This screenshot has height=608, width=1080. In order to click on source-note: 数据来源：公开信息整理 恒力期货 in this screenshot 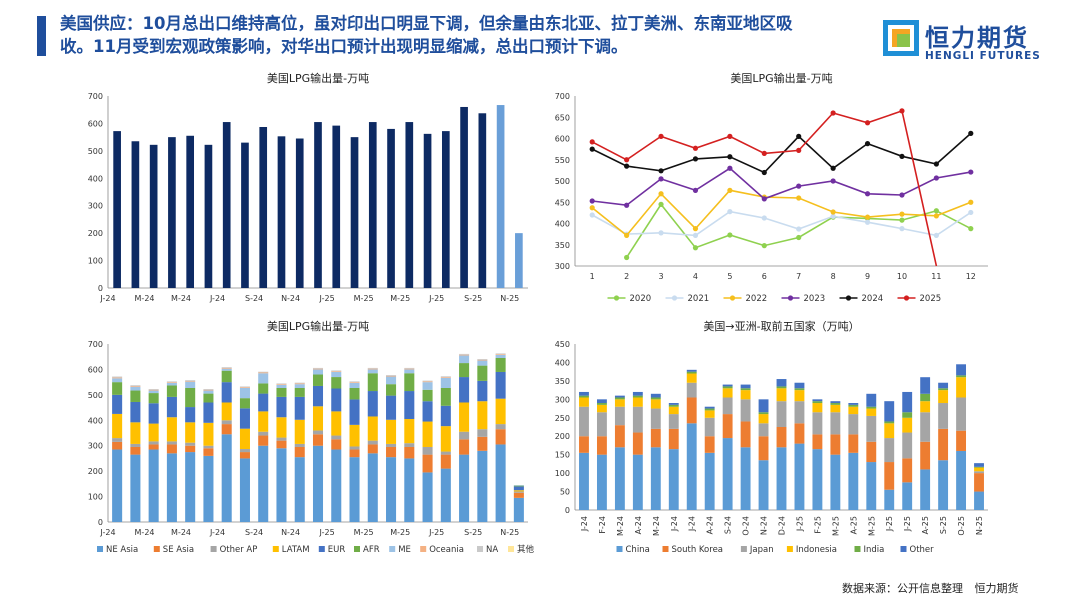, I will do `click(930, 588)`.